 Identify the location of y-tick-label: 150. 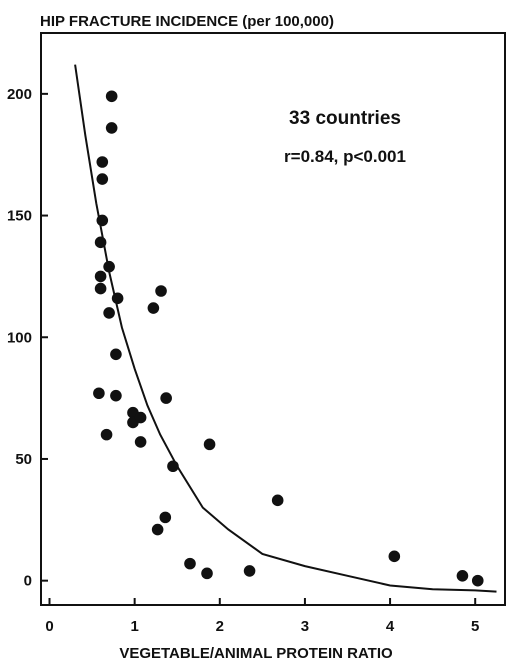
(19, 216).